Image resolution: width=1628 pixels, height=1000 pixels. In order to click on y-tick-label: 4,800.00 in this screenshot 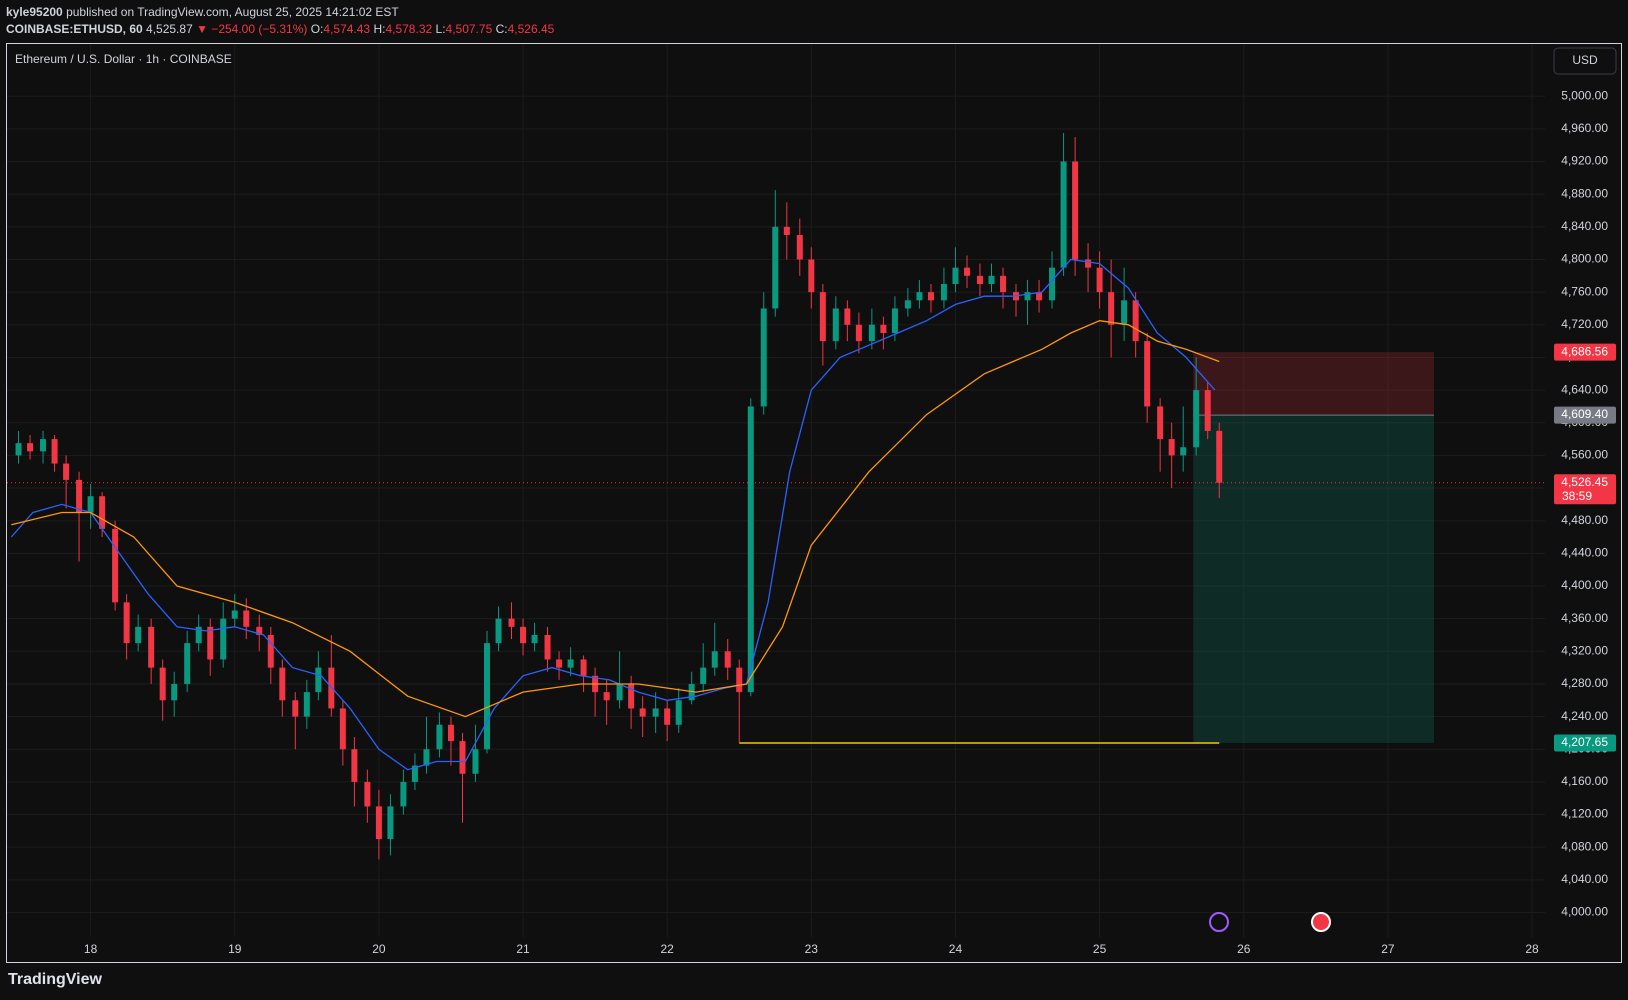, I will do `click(1584, 259)`.